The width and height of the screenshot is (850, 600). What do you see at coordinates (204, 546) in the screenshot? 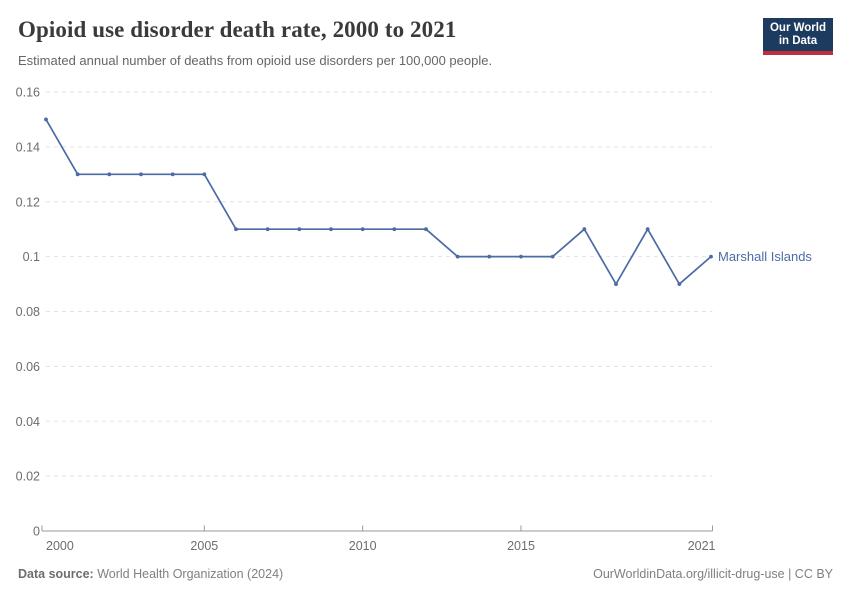
I see `x-tick-label: 2005` at bounding box center [204, 546].